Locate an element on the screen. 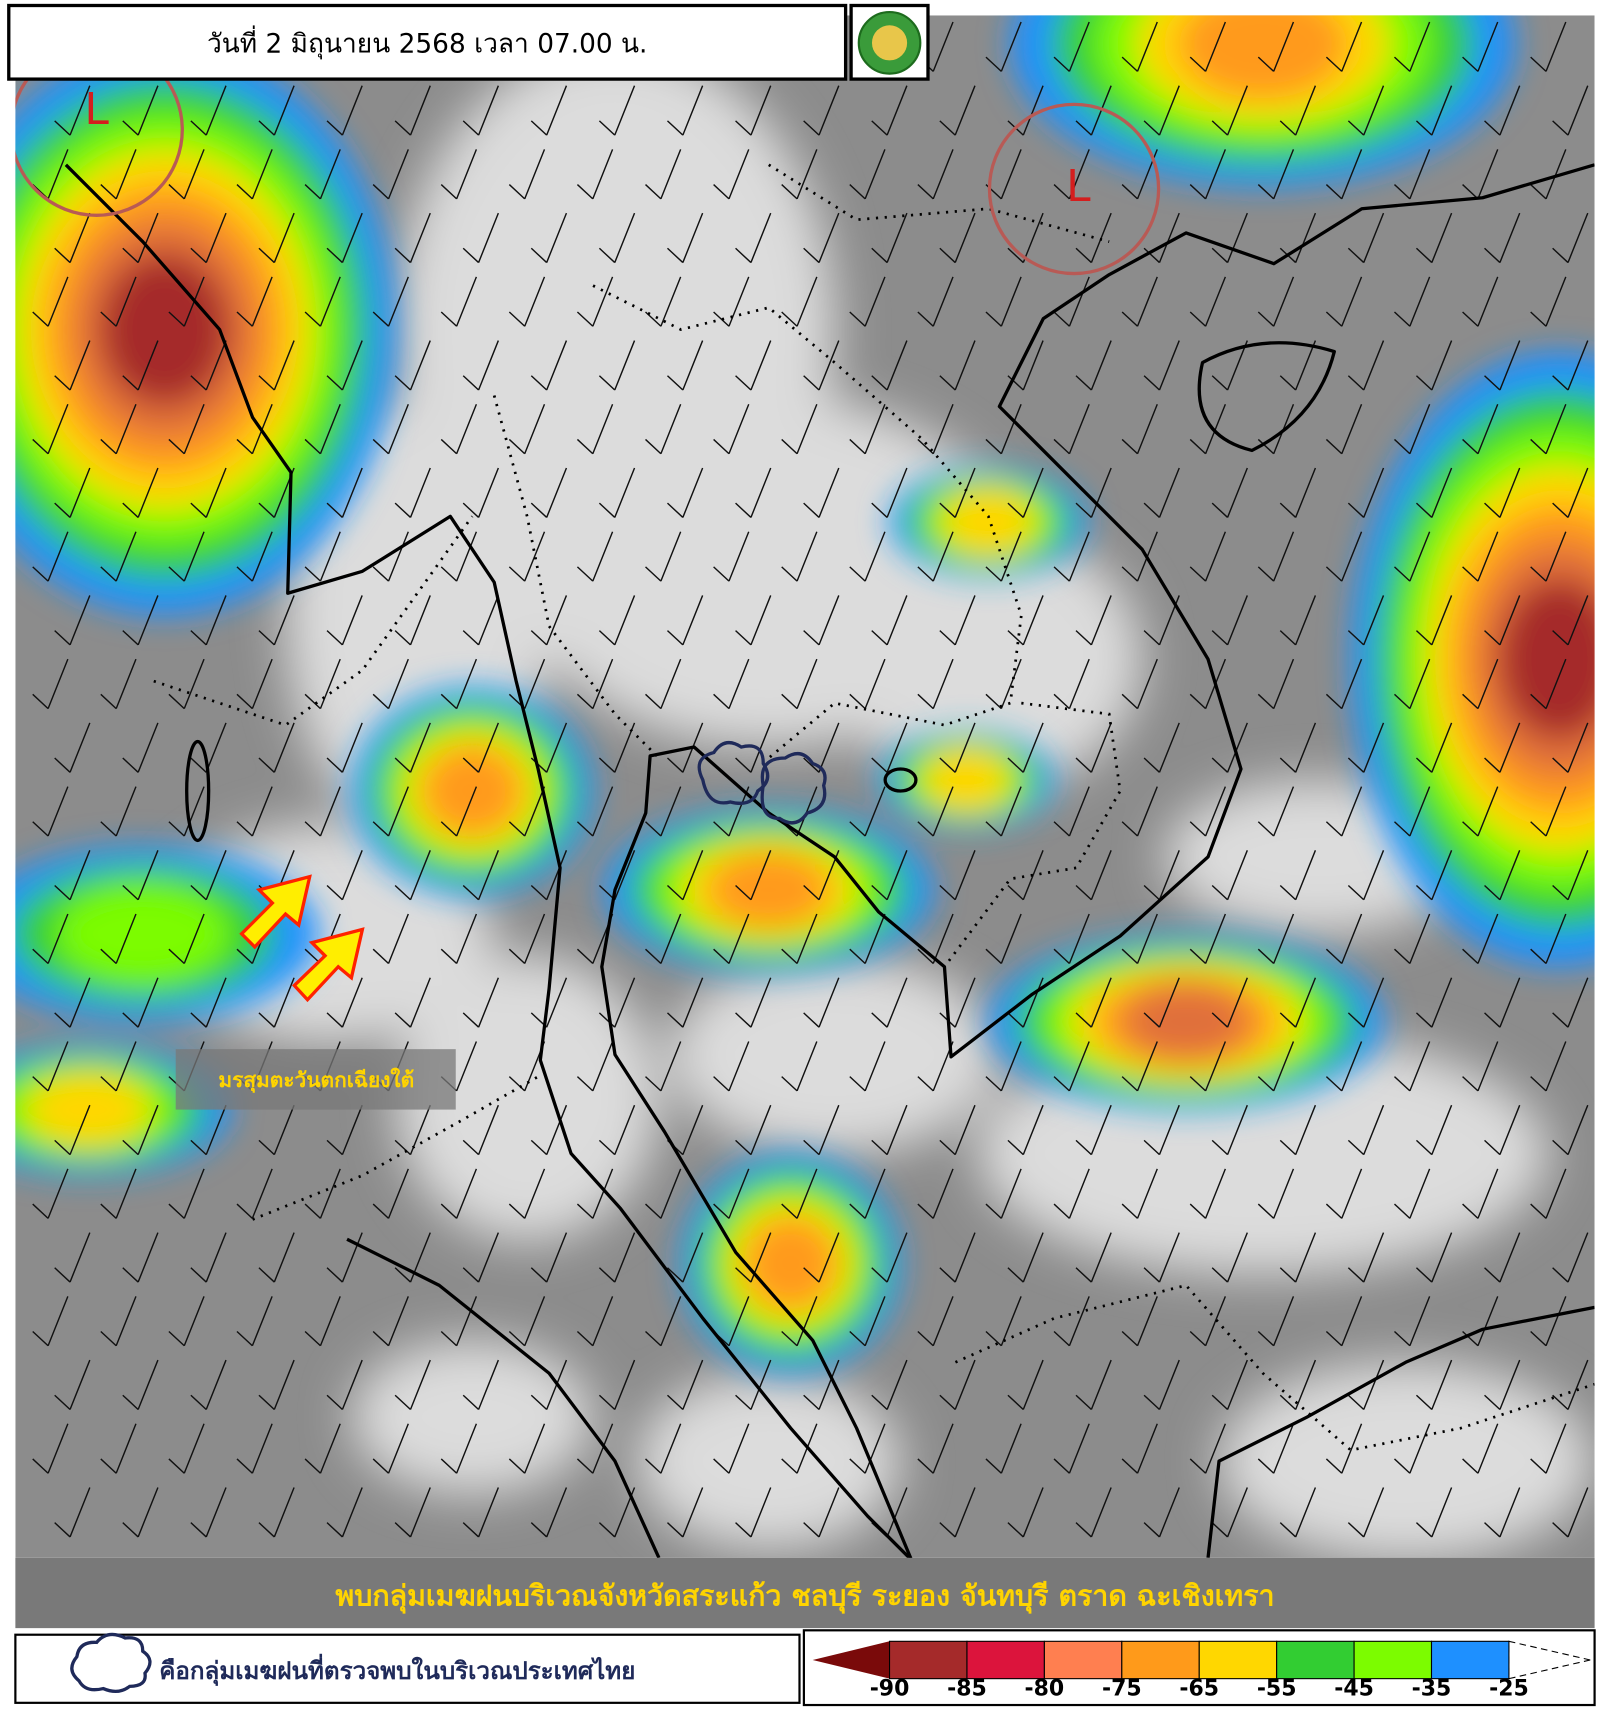 The height and width of the screenshot is (1727, 1599). colorbar-label: -55 is located at coordinates (1277, 1689).